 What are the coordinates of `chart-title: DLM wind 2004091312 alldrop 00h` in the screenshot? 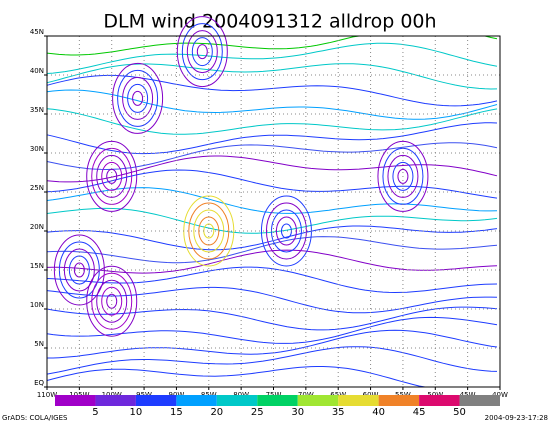 It's located at (269, 22).